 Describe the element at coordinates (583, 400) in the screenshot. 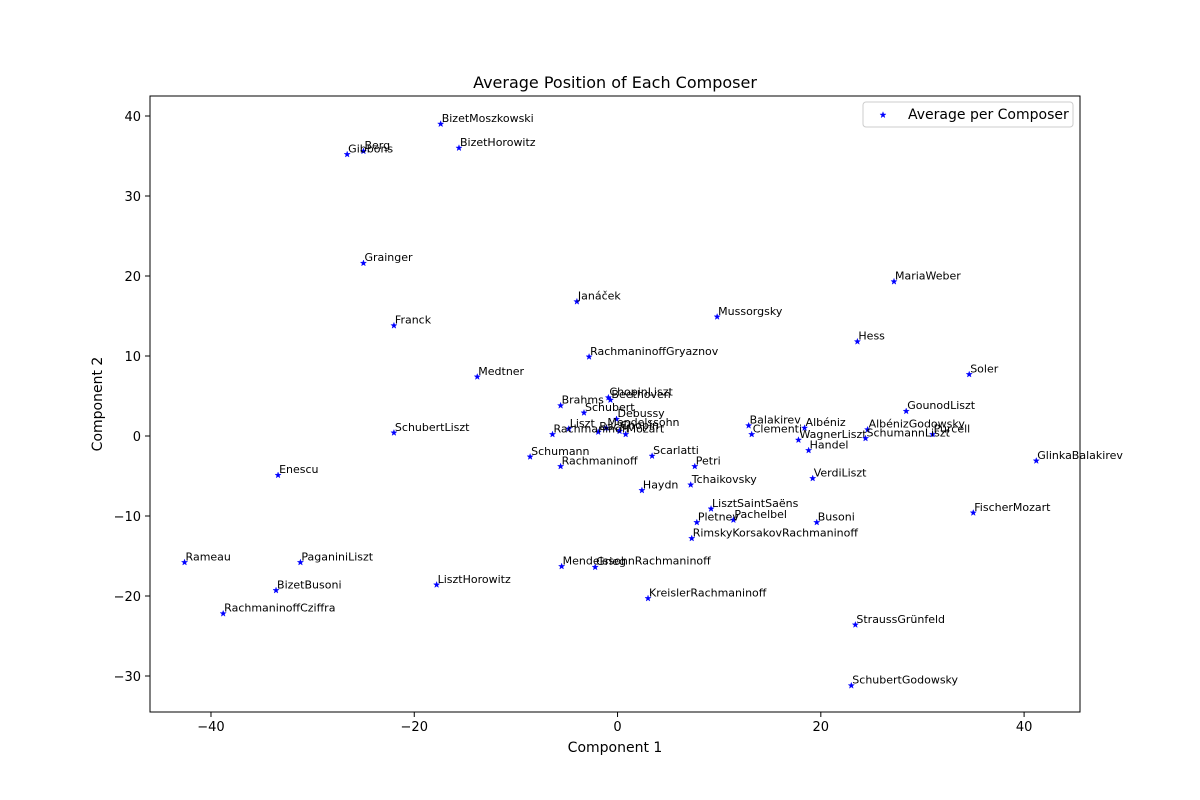

I see `point-label: Brahms` at that location.